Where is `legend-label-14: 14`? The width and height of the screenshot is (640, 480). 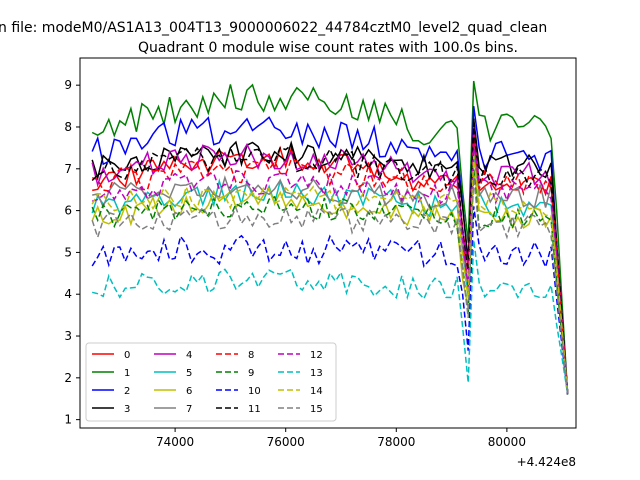
legend-label-14: 14 is located at coordinates (316, 391).